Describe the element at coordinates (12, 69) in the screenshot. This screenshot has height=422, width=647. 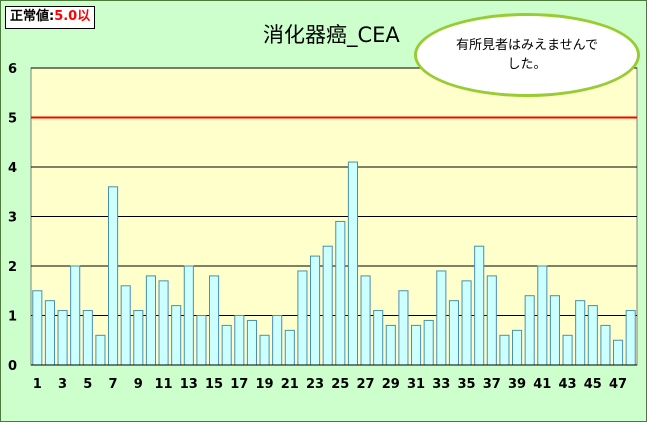
I see `y-tick-label: 6` at that location.